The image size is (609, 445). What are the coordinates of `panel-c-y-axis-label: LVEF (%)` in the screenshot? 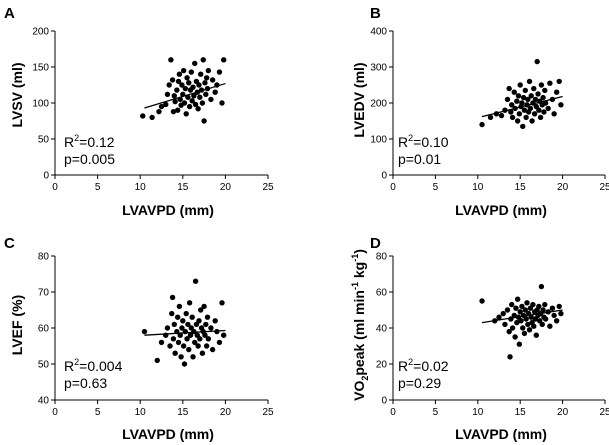 It's located at (17, 325).